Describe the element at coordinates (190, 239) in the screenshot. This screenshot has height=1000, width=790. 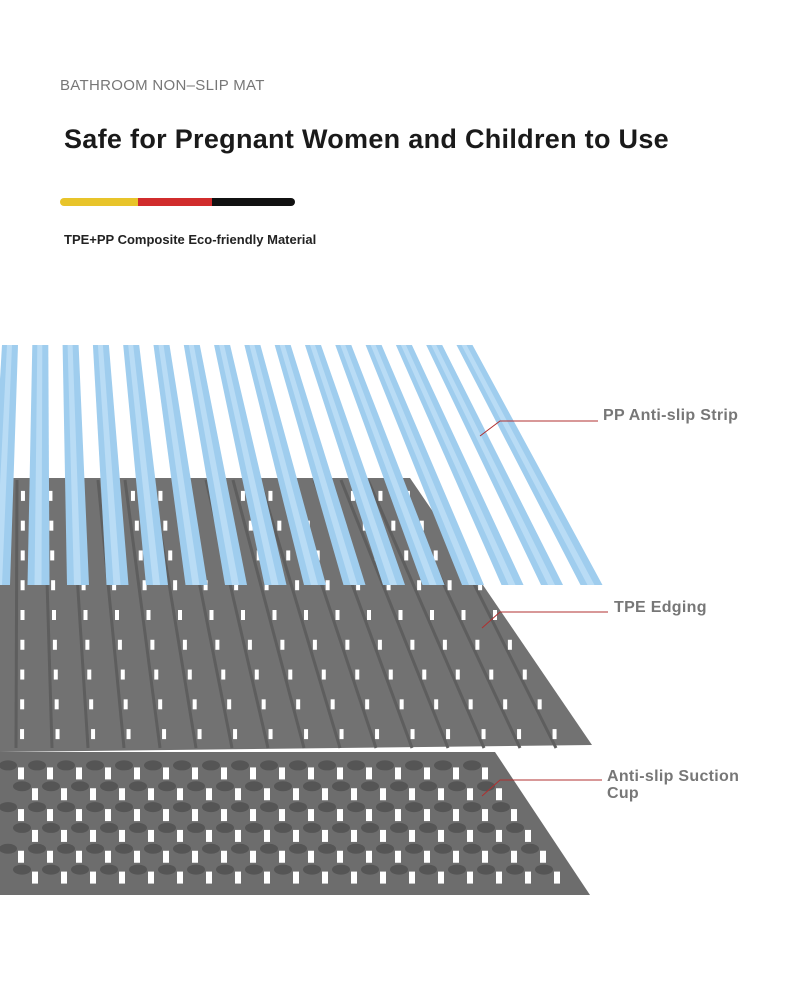
I see `subtitle: TPE+PP Composite Eco-friendly Material` at that location.